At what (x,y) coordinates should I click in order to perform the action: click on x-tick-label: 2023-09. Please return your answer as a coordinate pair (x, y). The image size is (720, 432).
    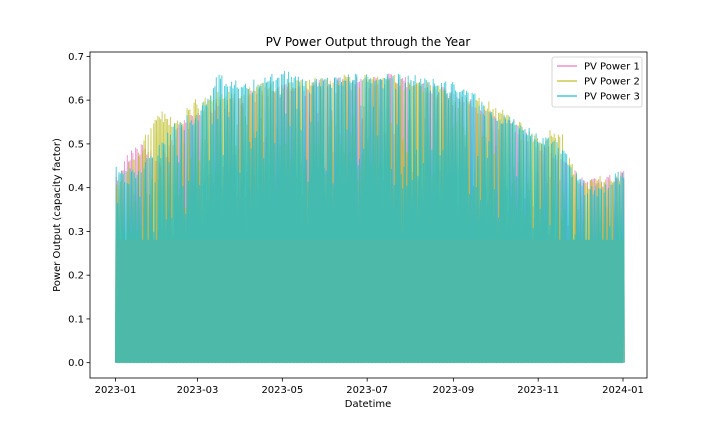
    Looking at the image, I should click on (453, 390).